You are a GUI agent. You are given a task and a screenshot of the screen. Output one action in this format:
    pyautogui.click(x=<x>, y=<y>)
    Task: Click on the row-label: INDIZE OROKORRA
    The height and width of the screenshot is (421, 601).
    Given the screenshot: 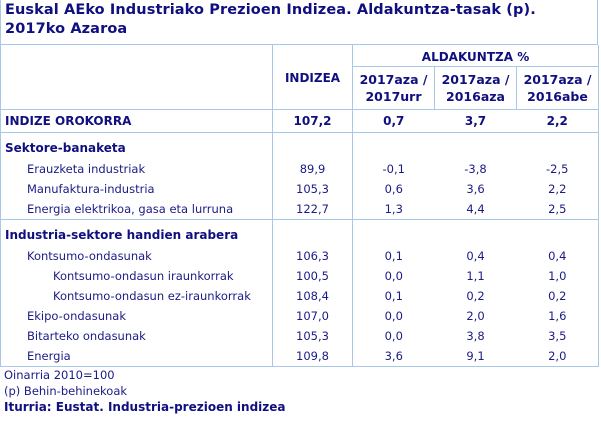 What is the action you would take?
    pyautogui.click(x=136, y=121)
    